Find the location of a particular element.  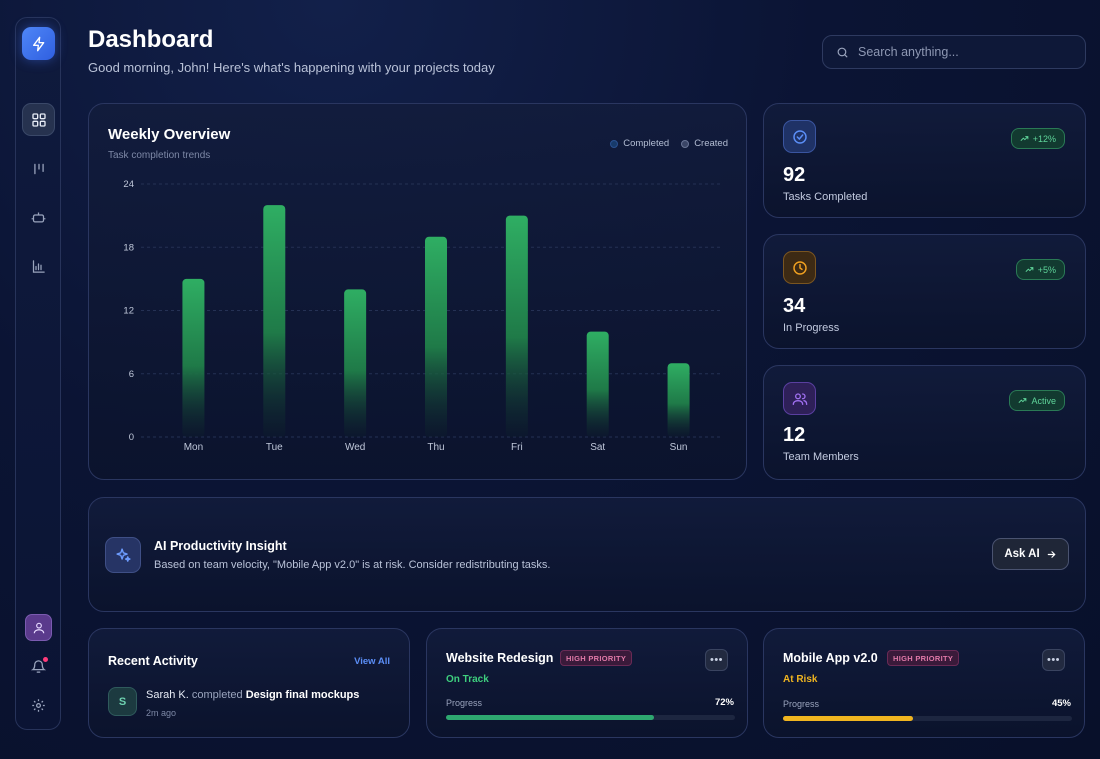

legend-created-label: Created is located at coordinates (711, 143).